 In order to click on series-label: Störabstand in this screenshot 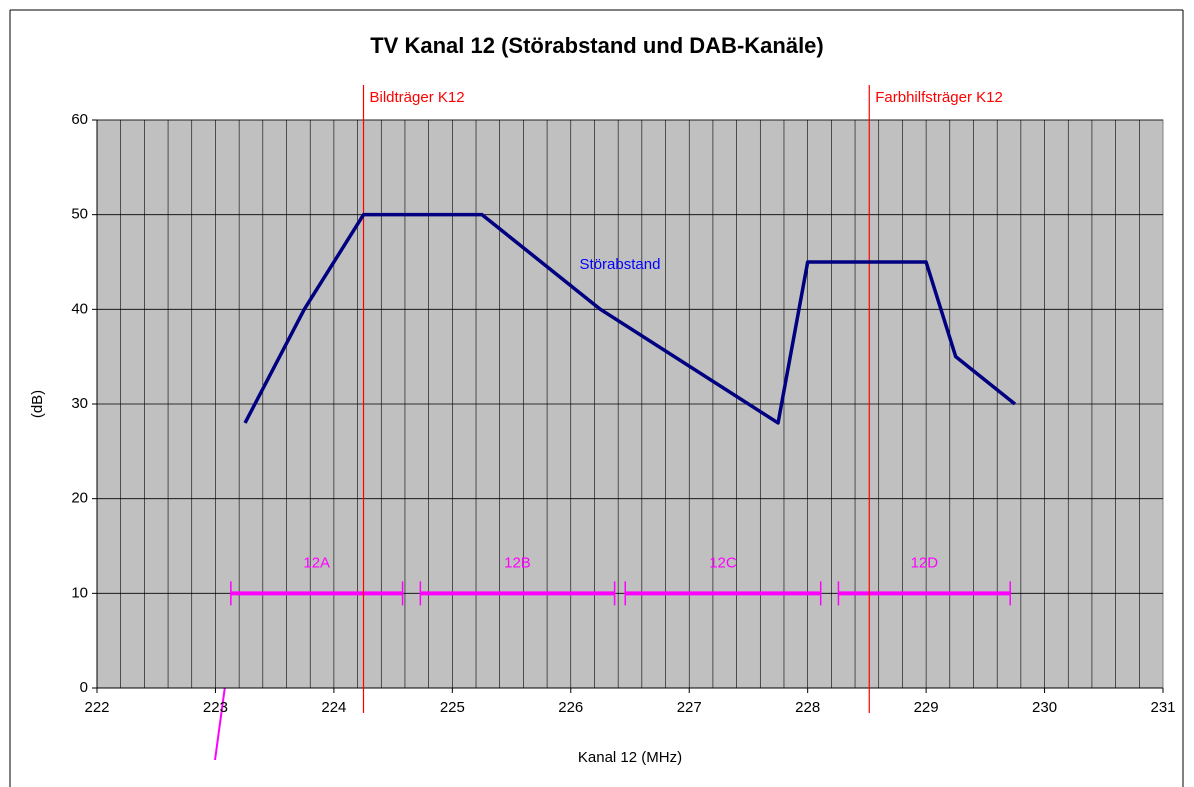, I will do `click(620, 264)`.